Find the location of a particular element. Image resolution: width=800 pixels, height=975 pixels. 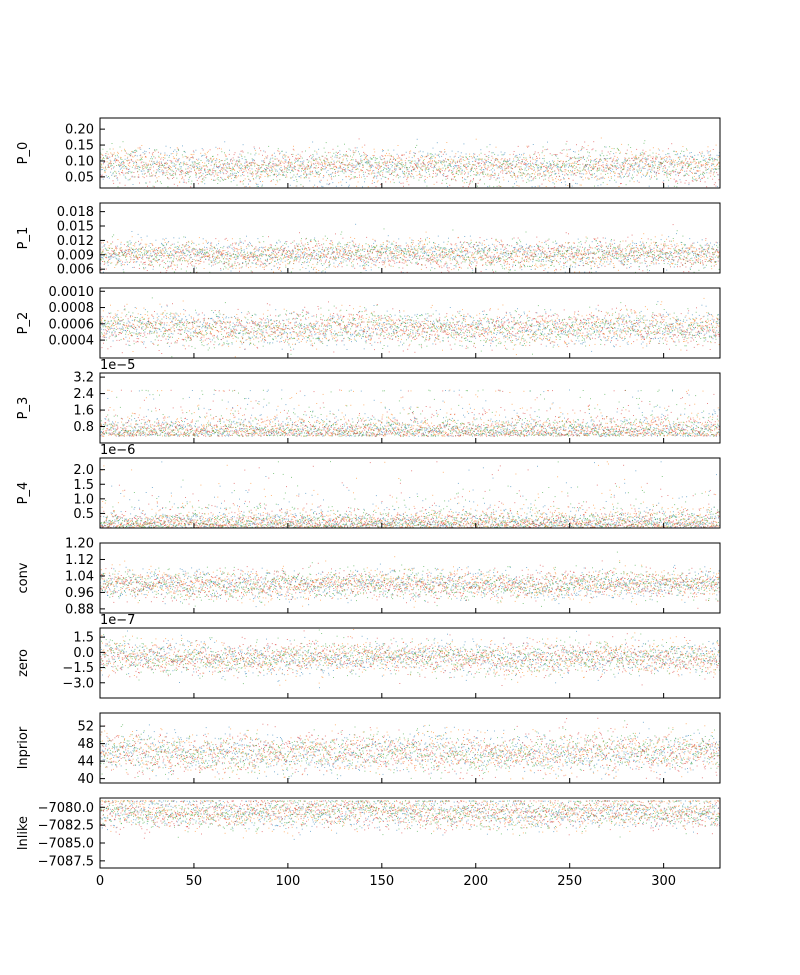

axes-frame is located at coordinates (410, 153).